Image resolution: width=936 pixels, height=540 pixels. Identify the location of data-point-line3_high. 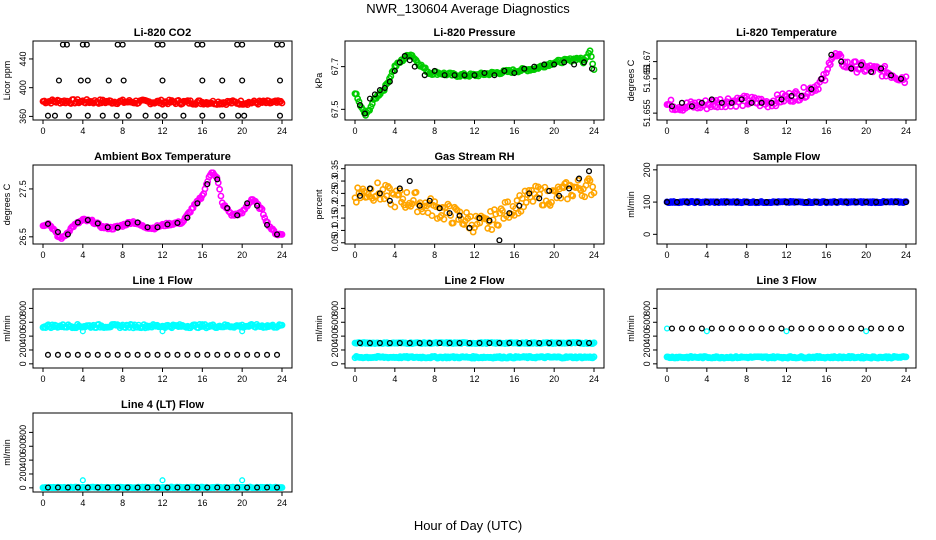
(866, 331).